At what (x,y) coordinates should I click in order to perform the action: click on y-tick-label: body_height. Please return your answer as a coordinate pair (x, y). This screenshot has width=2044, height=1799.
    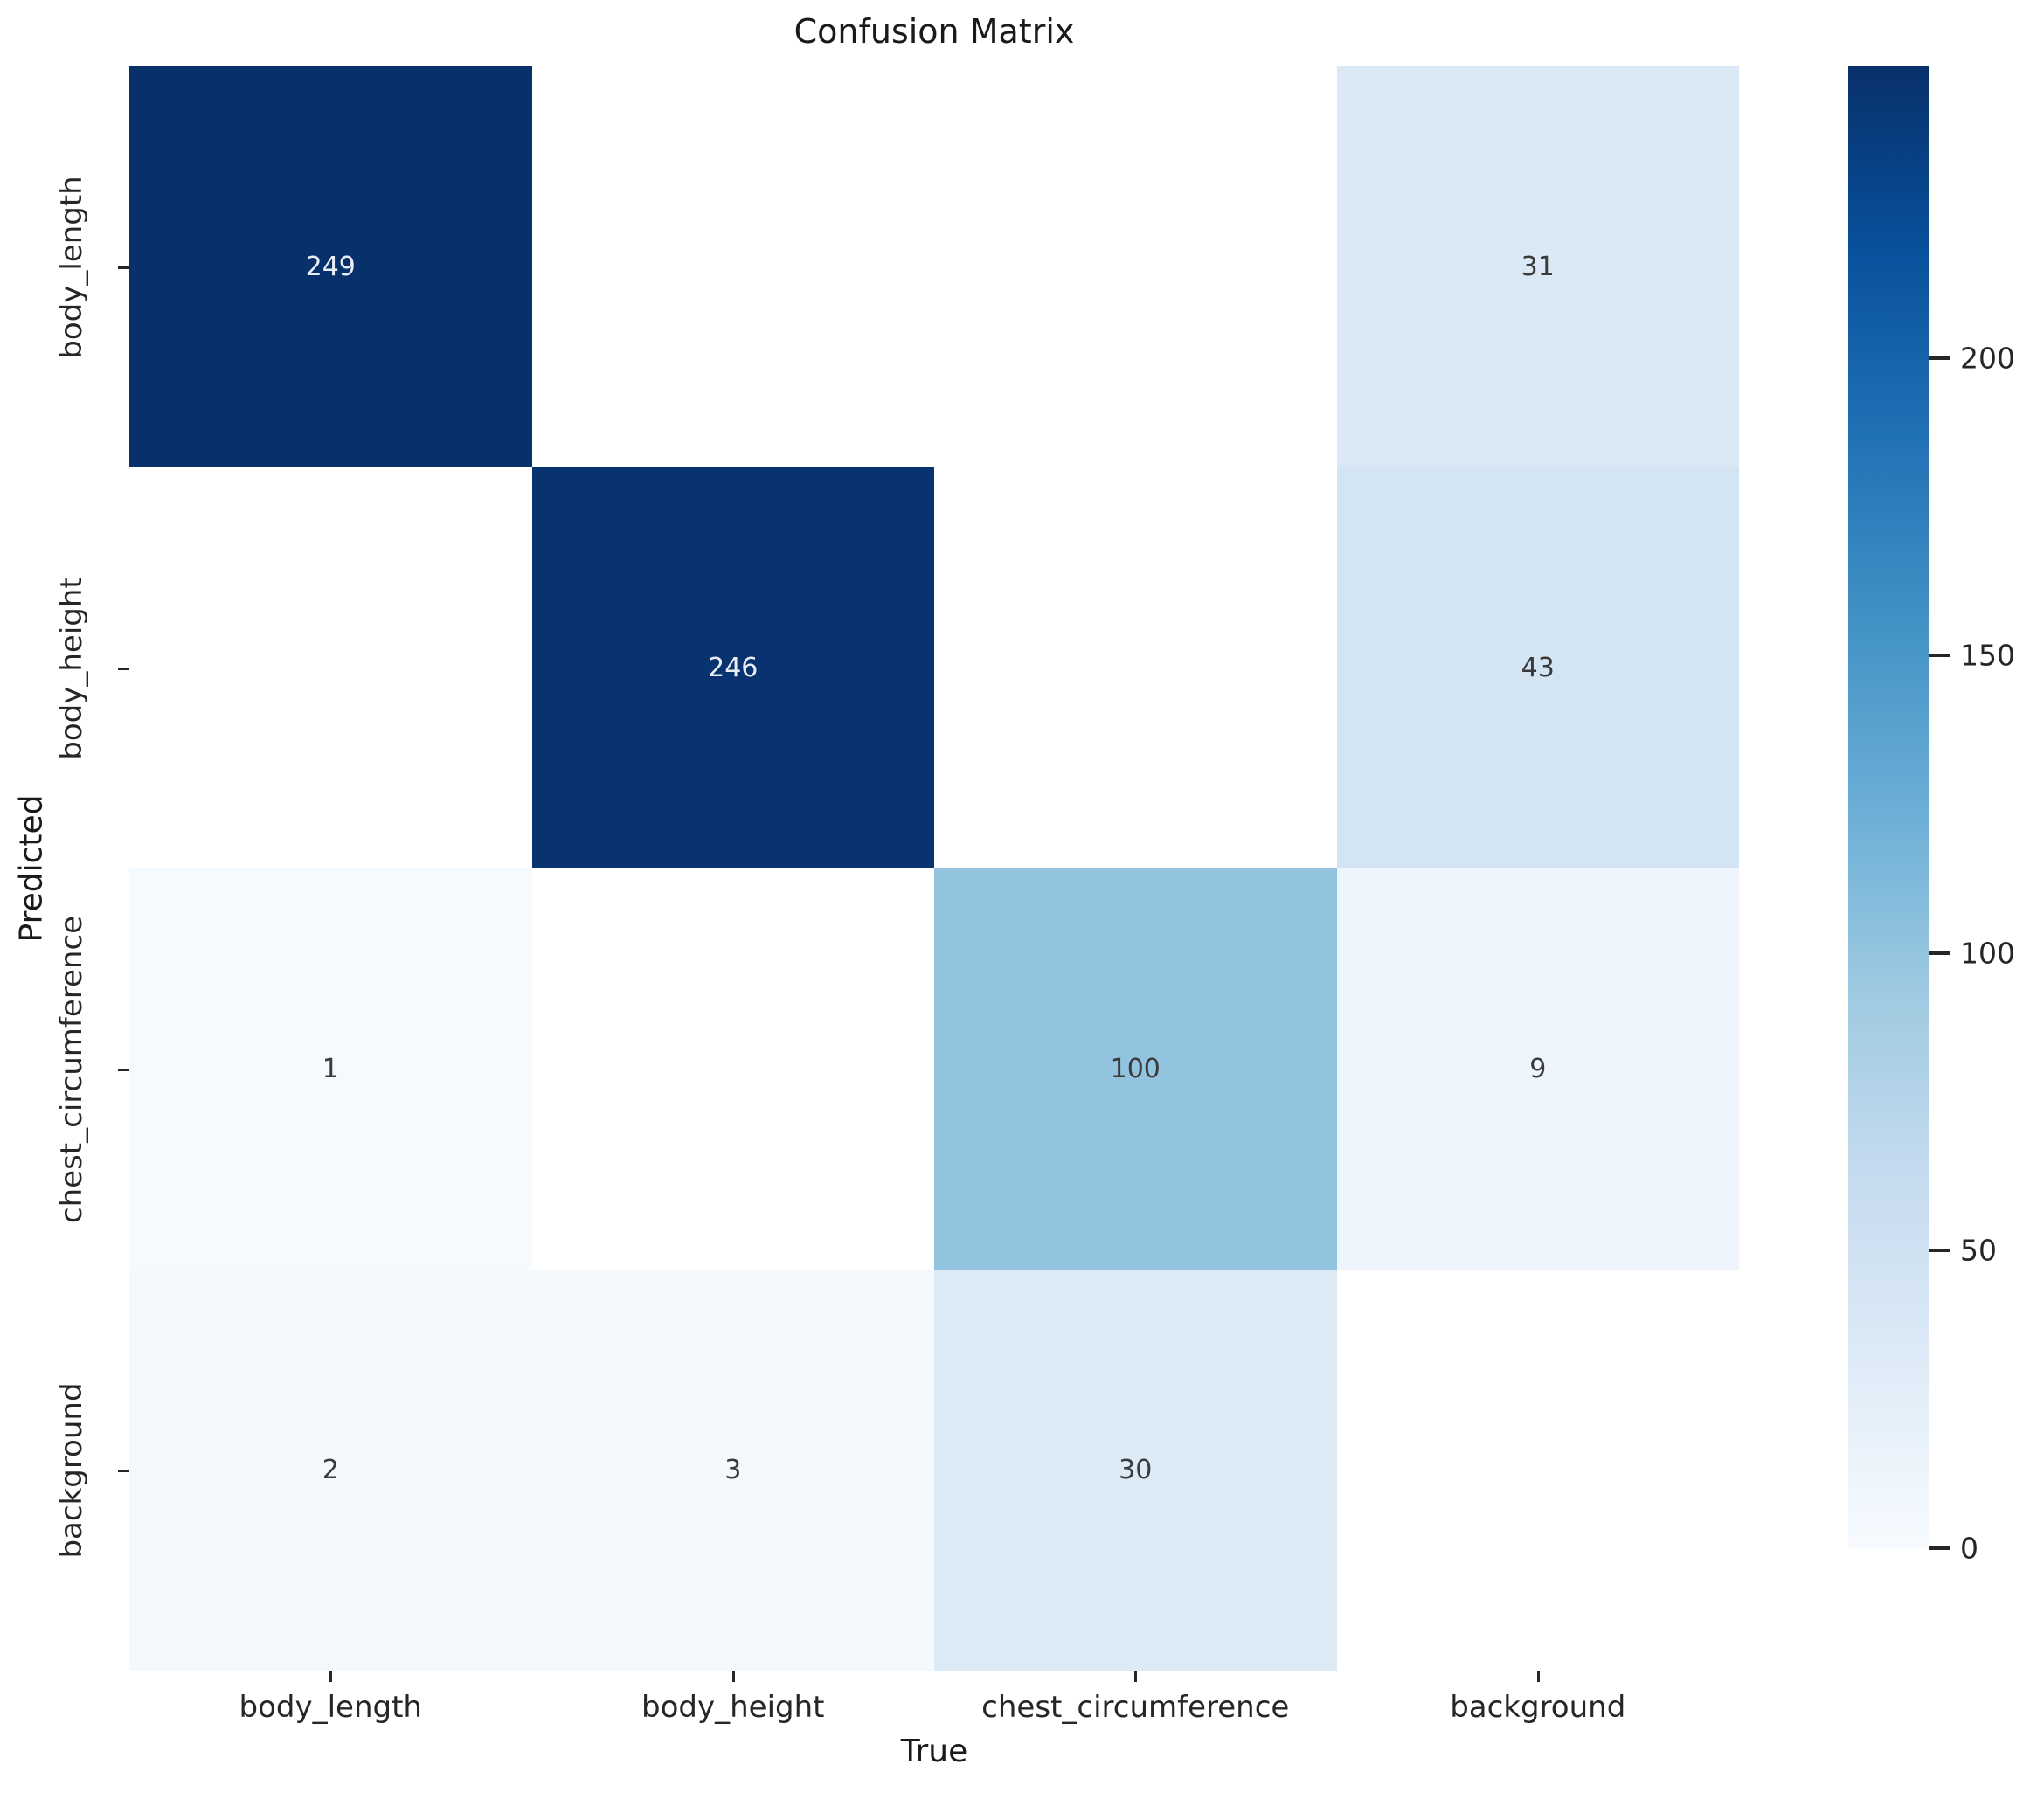
    Looking at the image, I should click on (71, 668).